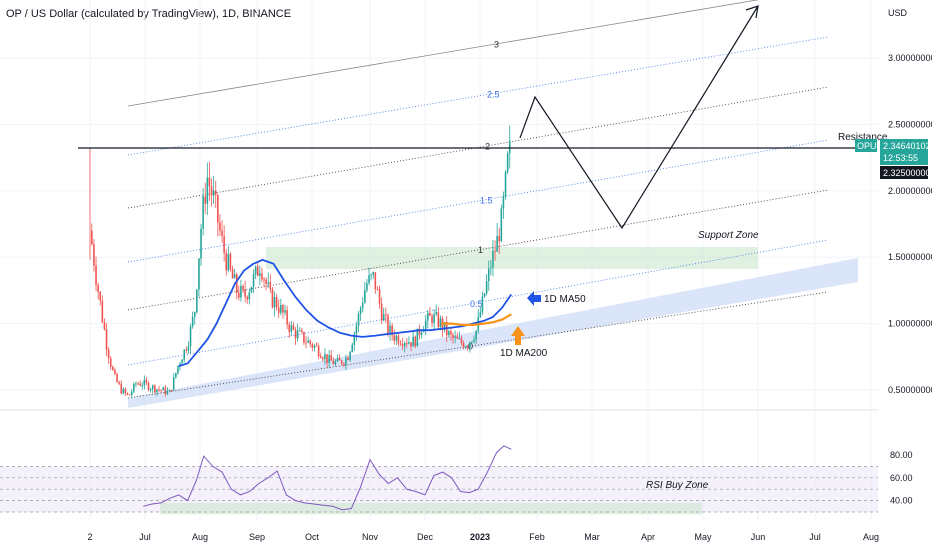 Image resolution: width=932 pixels, height=550 pixels. What do you see at coordinates (904, 172) in the screenshot?
I see `level-tag-bg` at bounding box center [904, 172].